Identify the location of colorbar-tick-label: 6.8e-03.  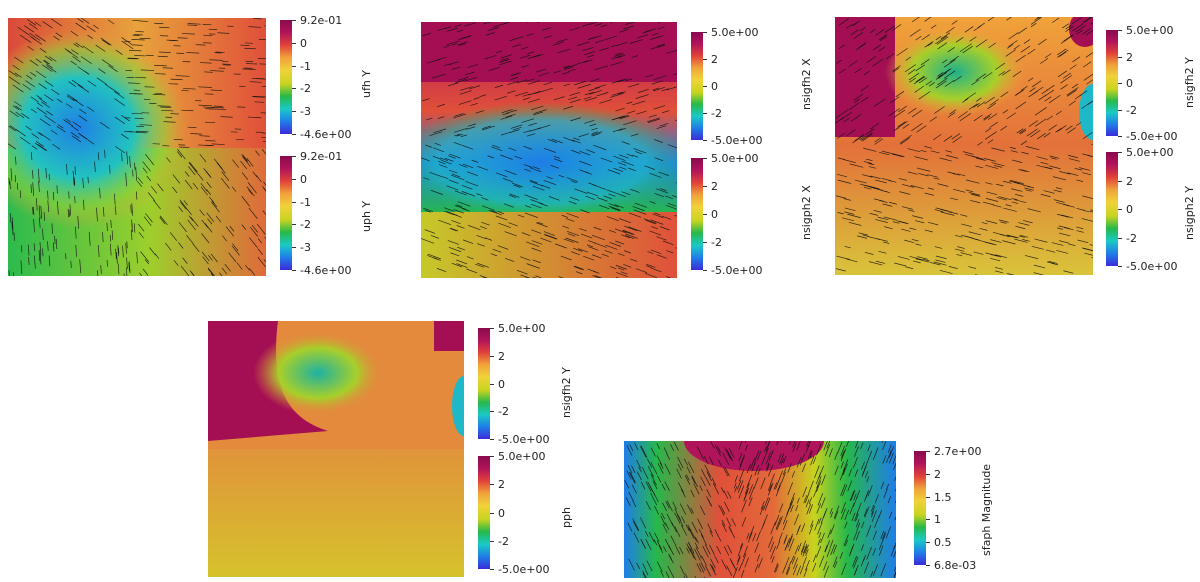
(955, 565).